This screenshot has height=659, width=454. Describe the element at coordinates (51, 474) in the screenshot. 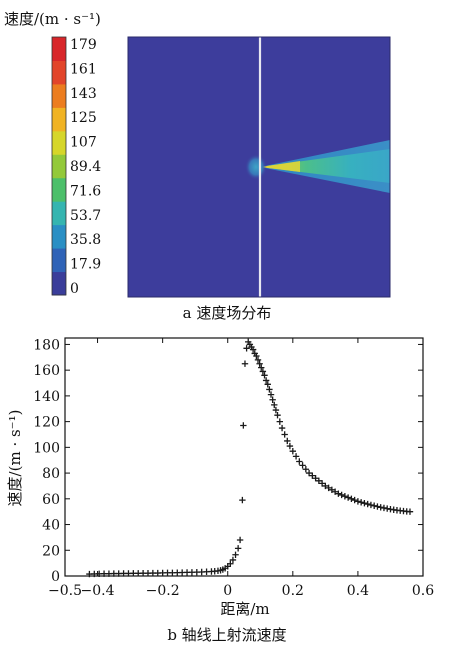

I see `y-tick-label: 80` at that location.